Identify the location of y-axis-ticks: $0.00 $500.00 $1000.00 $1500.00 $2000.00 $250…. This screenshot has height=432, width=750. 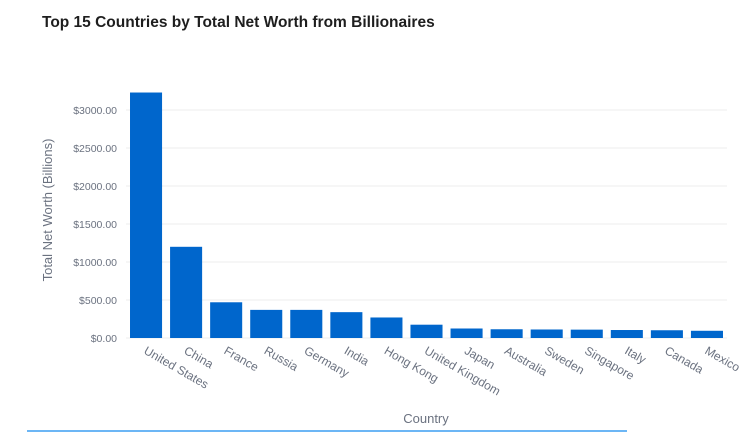
(95, 225).